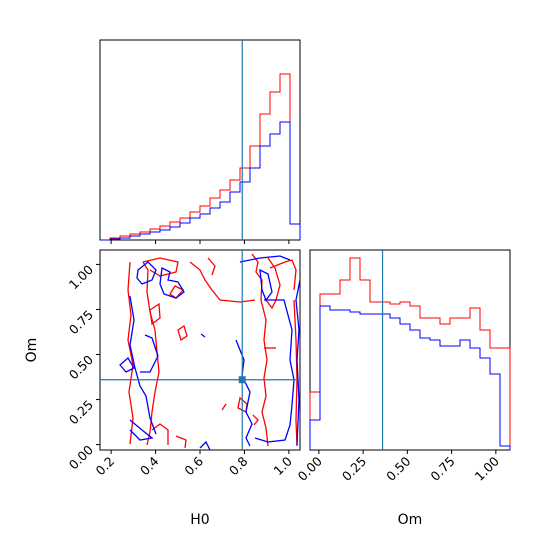  I want to click on x-label-H0: H0, so click(199, 520).